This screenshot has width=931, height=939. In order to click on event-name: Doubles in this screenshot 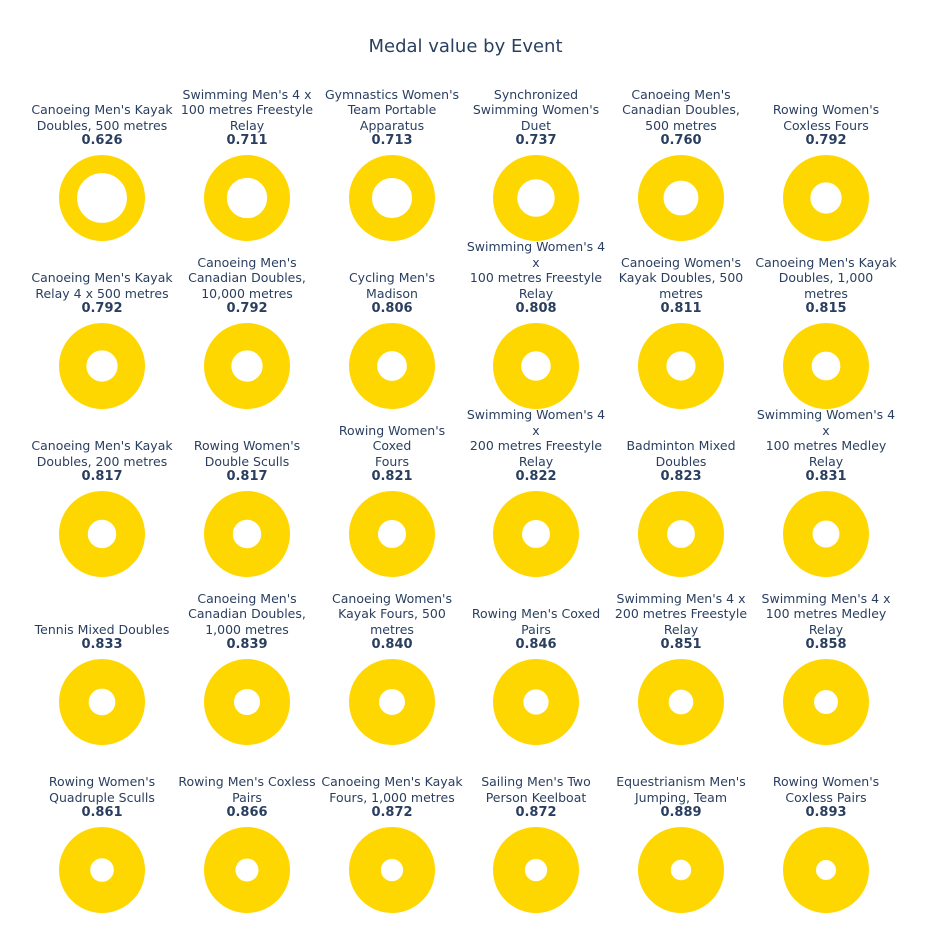, I will do `click(681, 461)`.